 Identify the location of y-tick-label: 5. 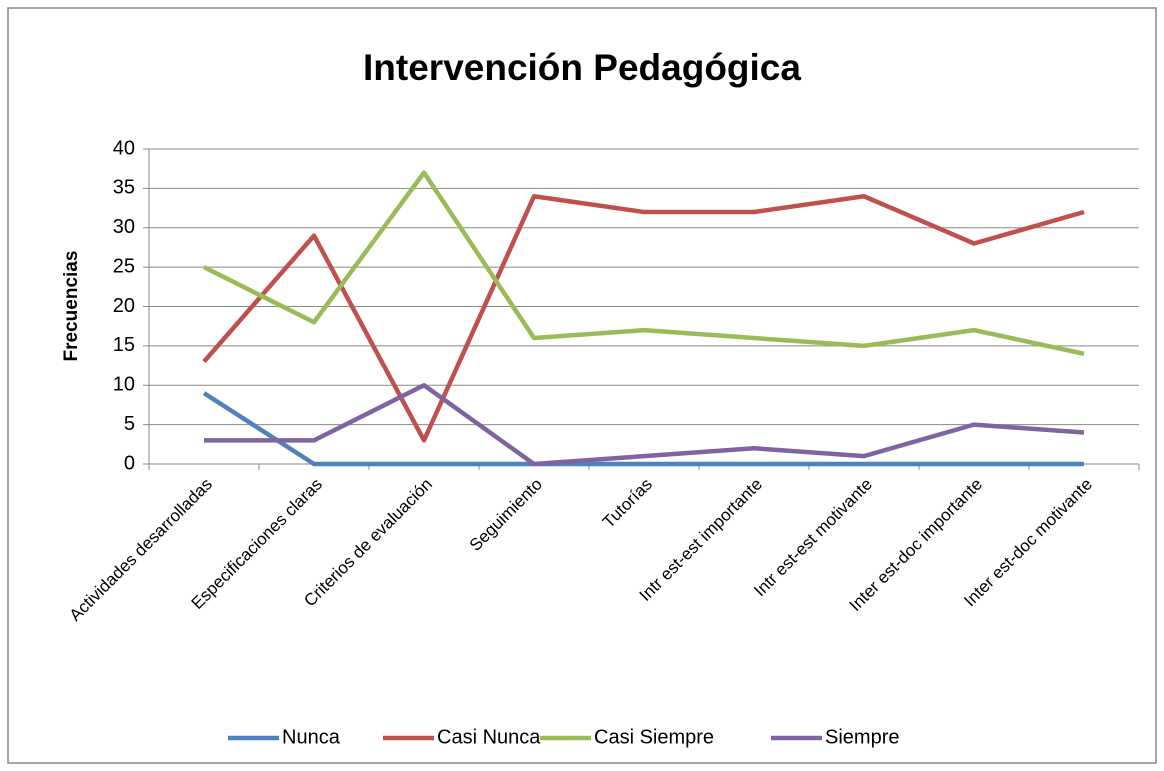
(129, 424).